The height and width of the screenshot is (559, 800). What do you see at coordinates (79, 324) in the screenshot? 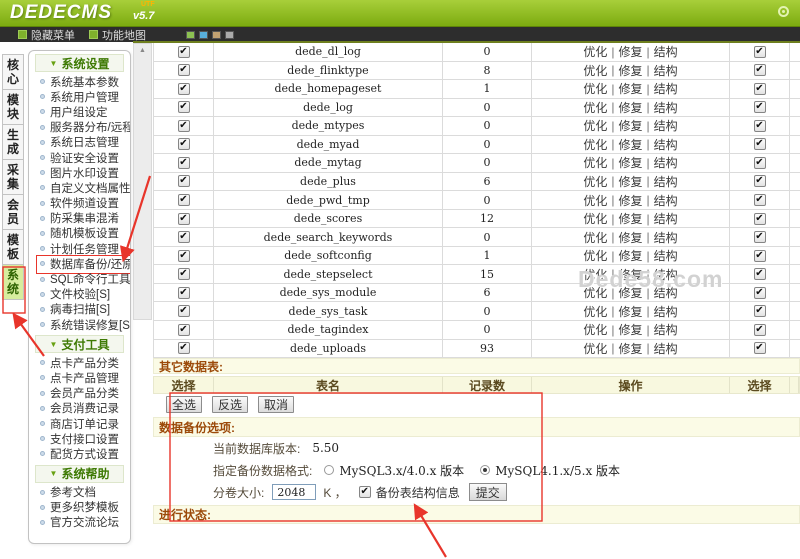
I see `sidebar-item-系统错误修复[S]: 系统错误修复[S]` at bounding box center [79, 324].